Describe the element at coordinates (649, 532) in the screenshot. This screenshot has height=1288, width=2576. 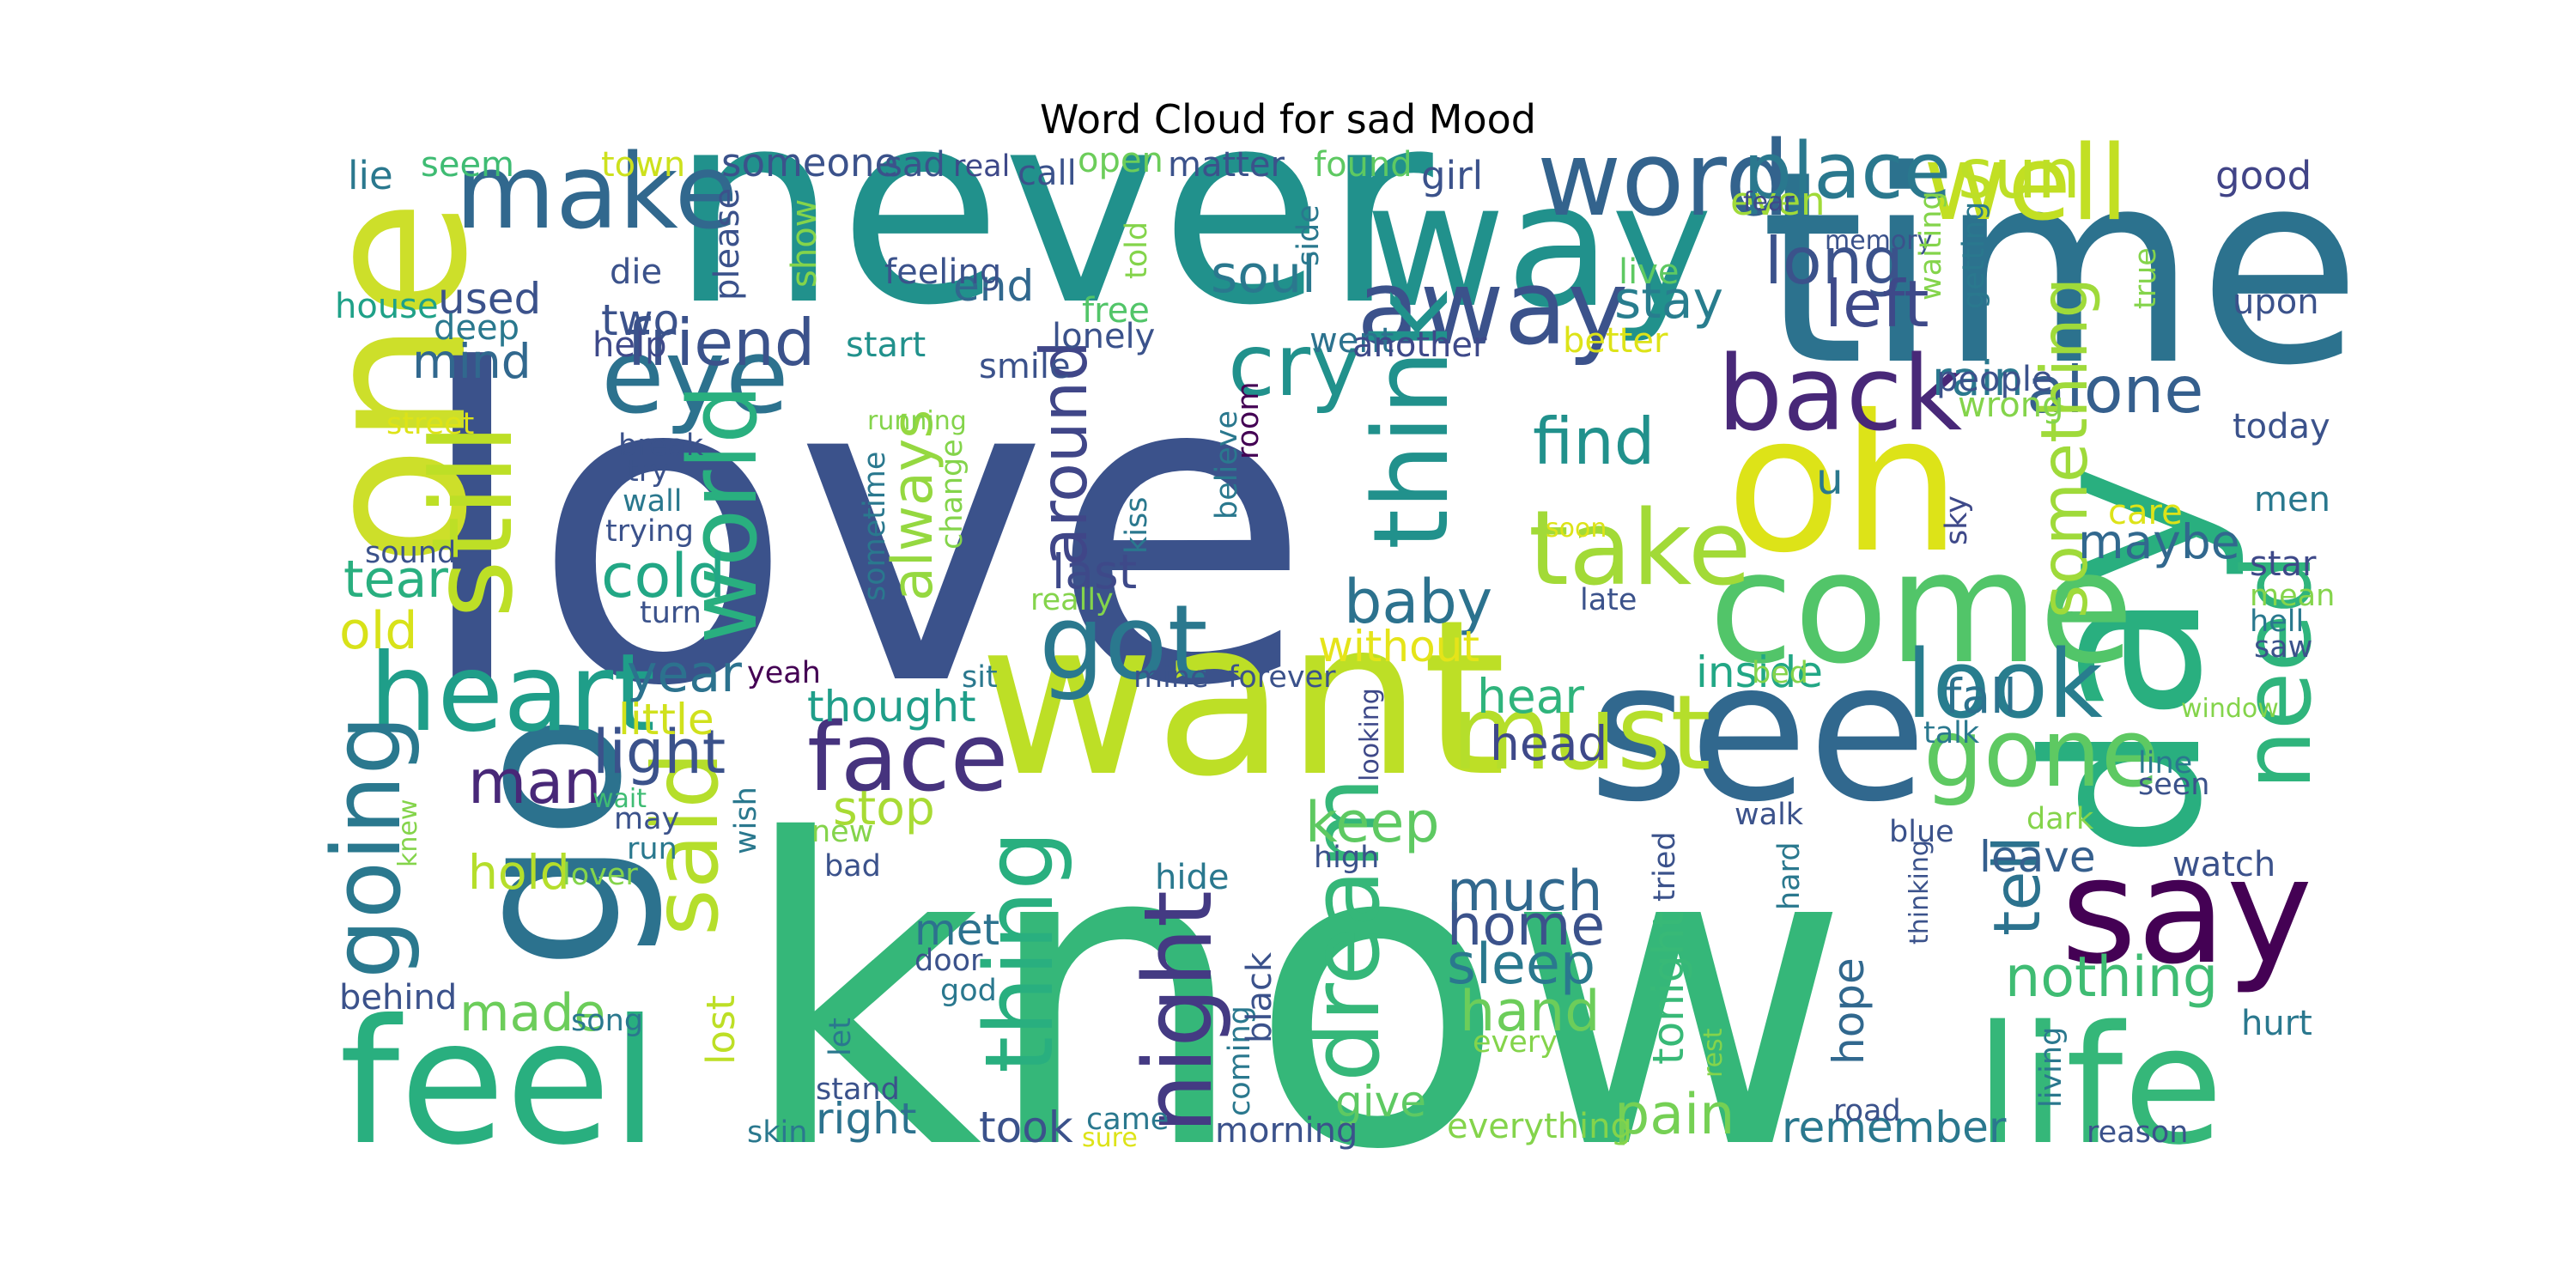
I see `word-trying: trying` at that location.